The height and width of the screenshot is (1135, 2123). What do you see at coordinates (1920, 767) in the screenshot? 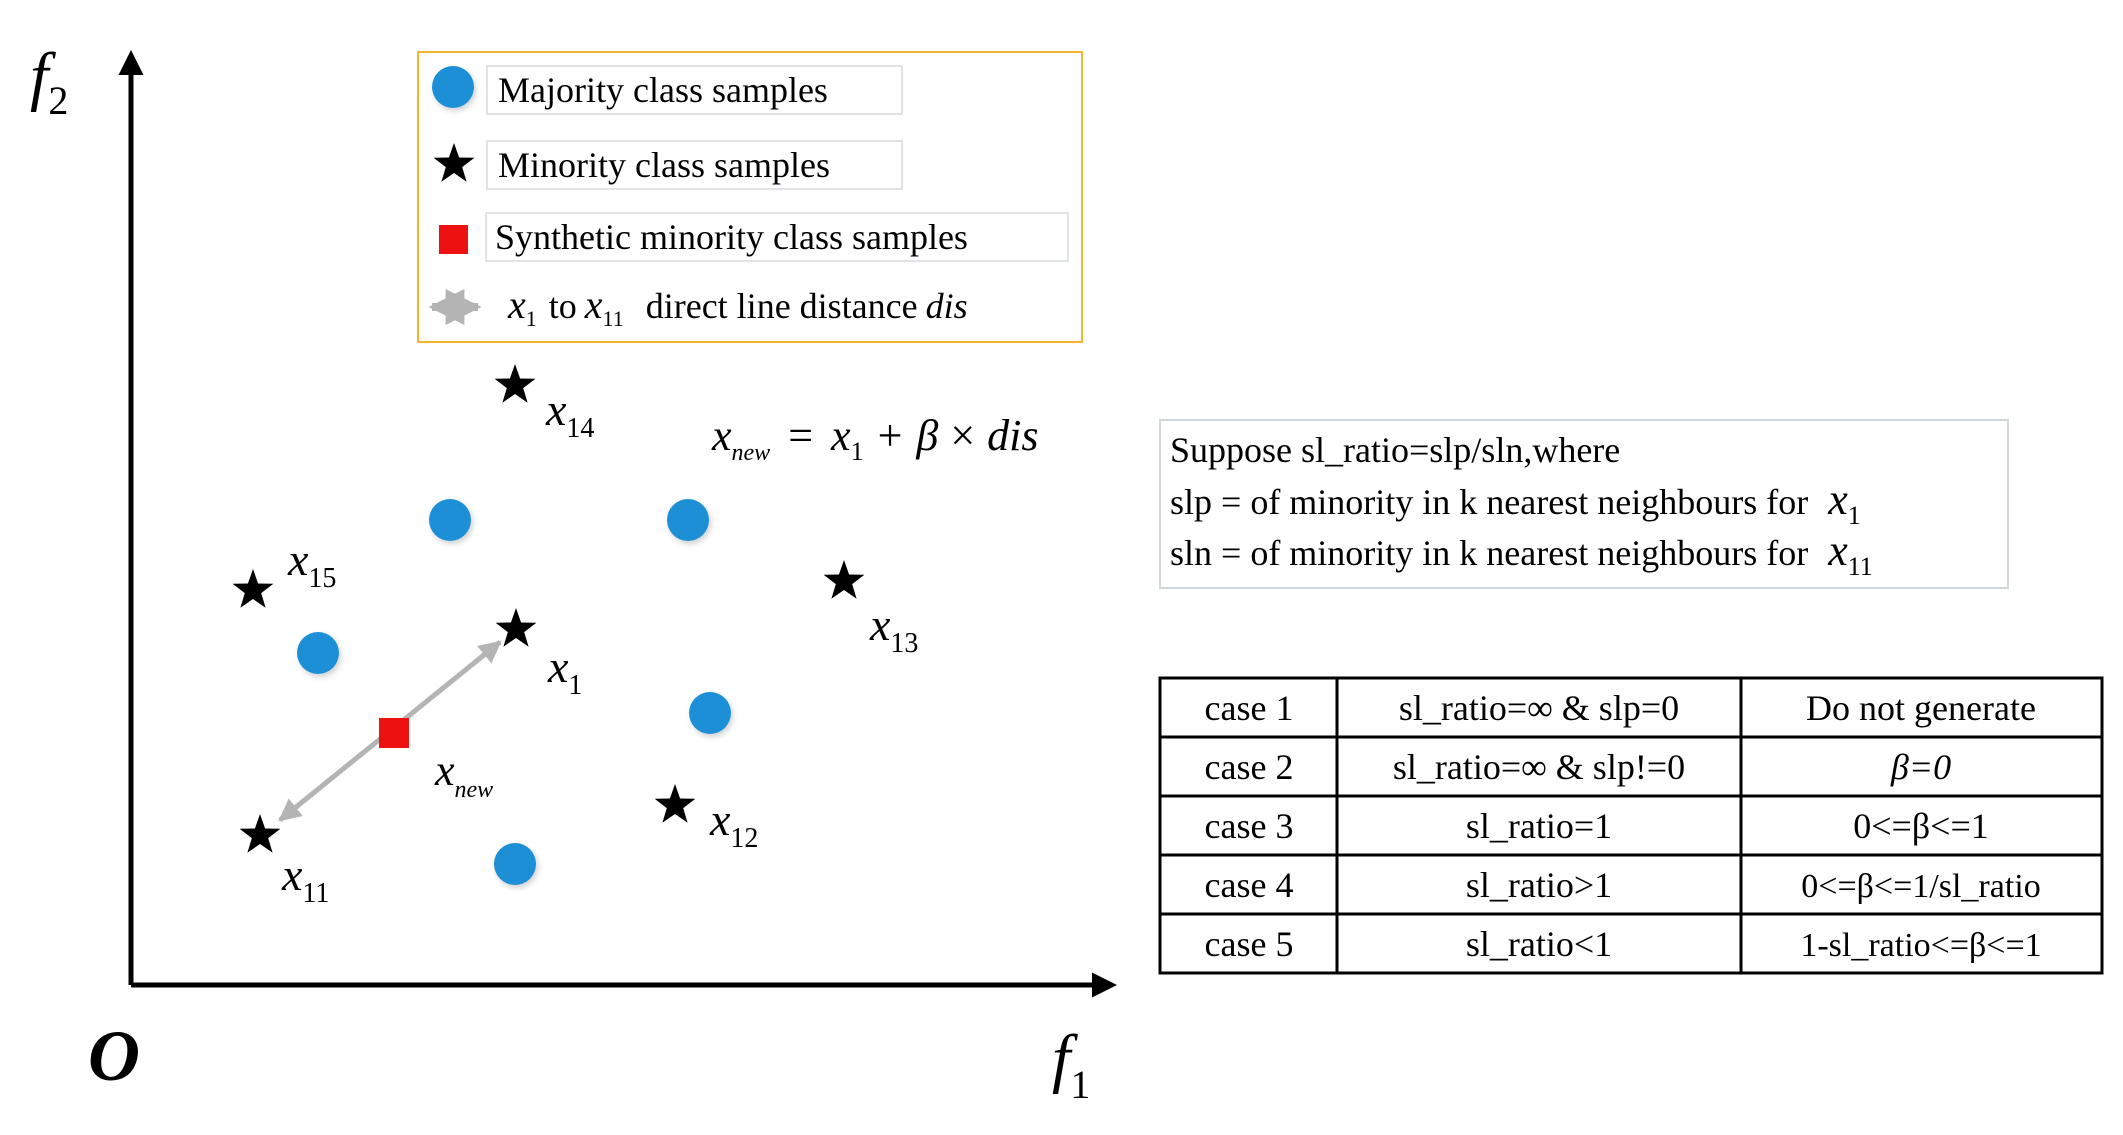
I see `table-cell-action: β=0` at bounding box center [1920, 767].